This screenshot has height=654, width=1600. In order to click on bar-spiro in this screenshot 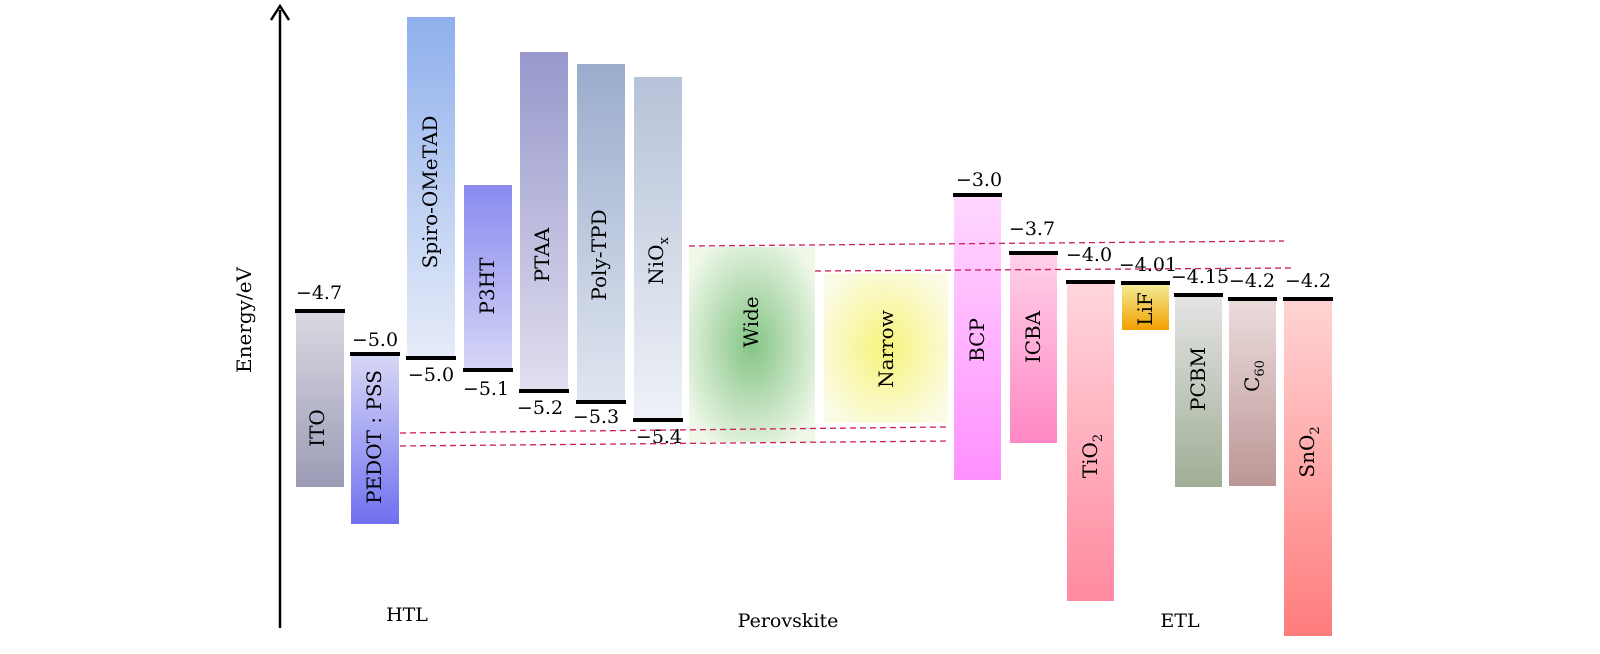, I will do `click(431, 187)`.